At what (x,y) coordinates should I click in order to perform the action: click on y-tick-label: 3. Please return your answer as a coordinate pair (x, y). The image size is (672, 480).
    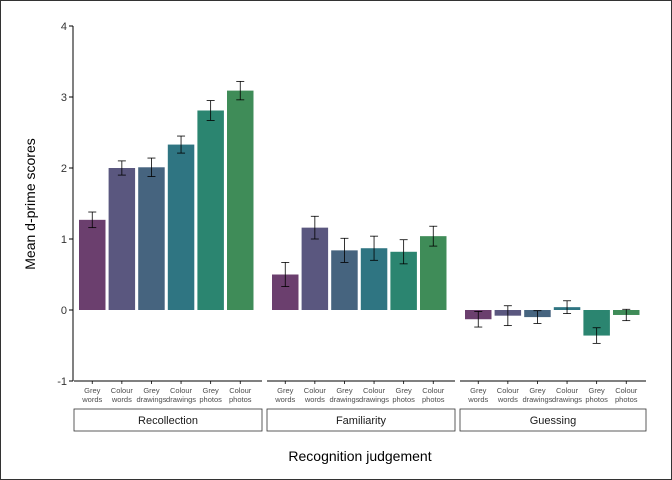
    Looking at the image, I should click on (64, 98).